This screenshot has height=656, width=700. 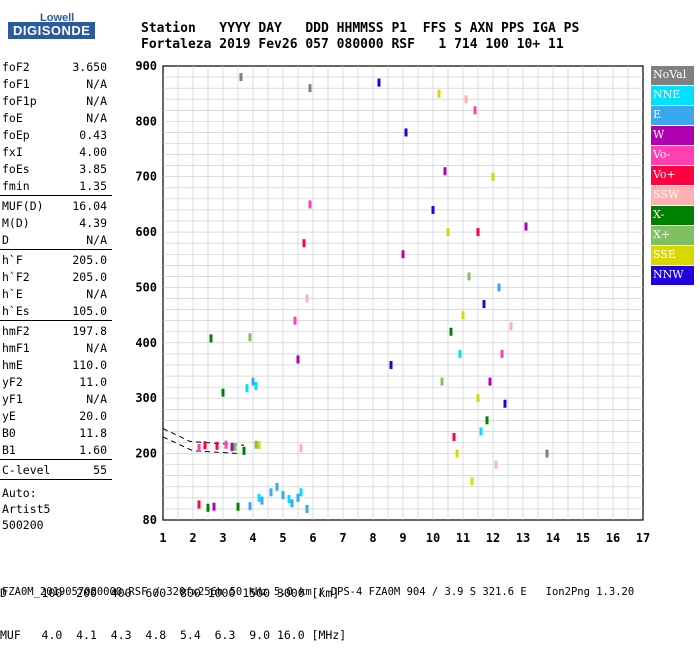 I want to click on param-label: foEs, so click(x=16, y=169).